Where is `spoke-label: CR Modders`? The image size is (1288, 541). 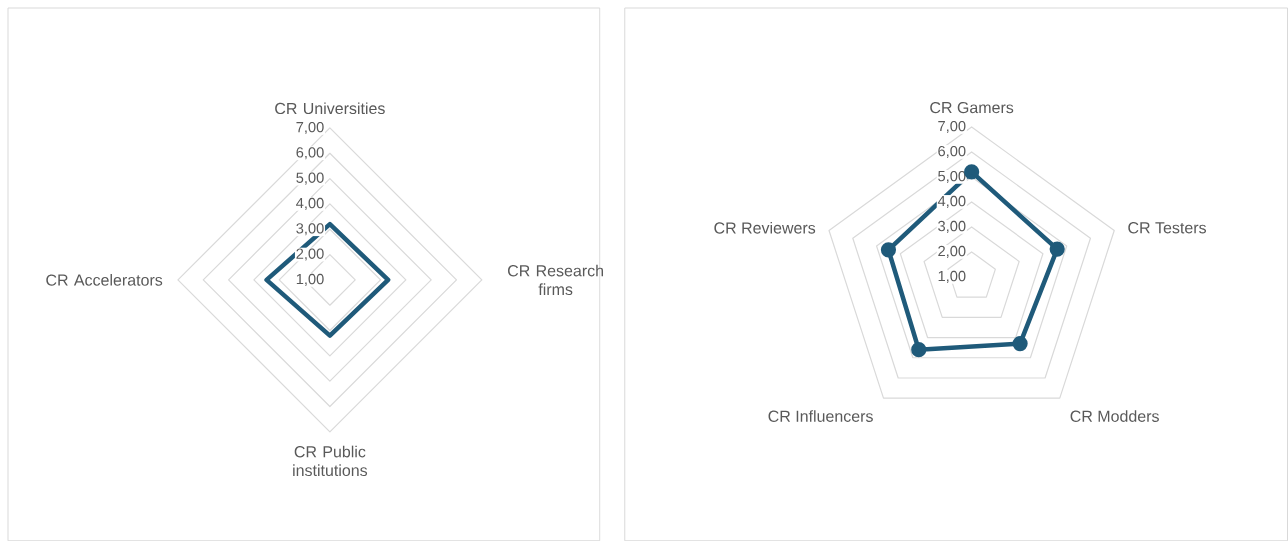
spoke-label: CR Modders is located at coordinates (1114, 416).